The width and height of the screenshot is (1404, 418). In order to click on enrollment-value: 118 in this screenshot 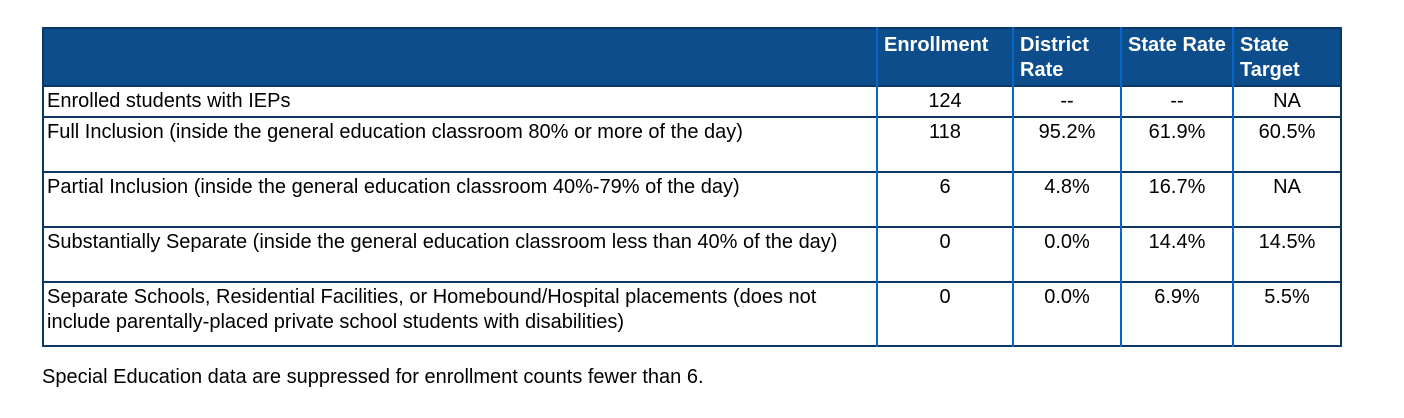, I will do `click(944, 144)`.